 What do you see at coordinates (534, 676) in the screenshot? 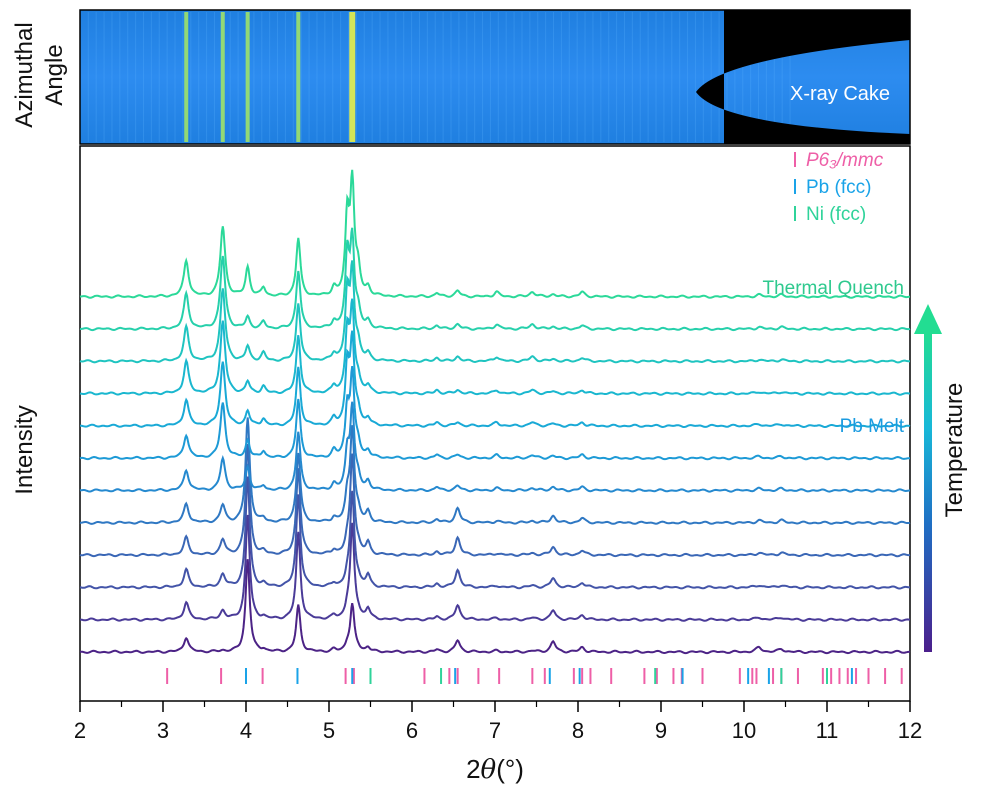
I see `reference-ticks` at bounding box center [534, 676].